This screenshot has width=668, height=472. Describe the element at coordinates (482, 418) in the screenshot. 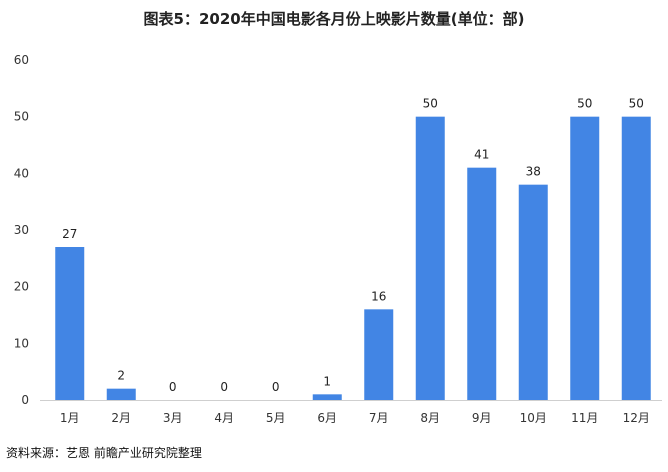

I see `x-tick-label: 9月` at that location.